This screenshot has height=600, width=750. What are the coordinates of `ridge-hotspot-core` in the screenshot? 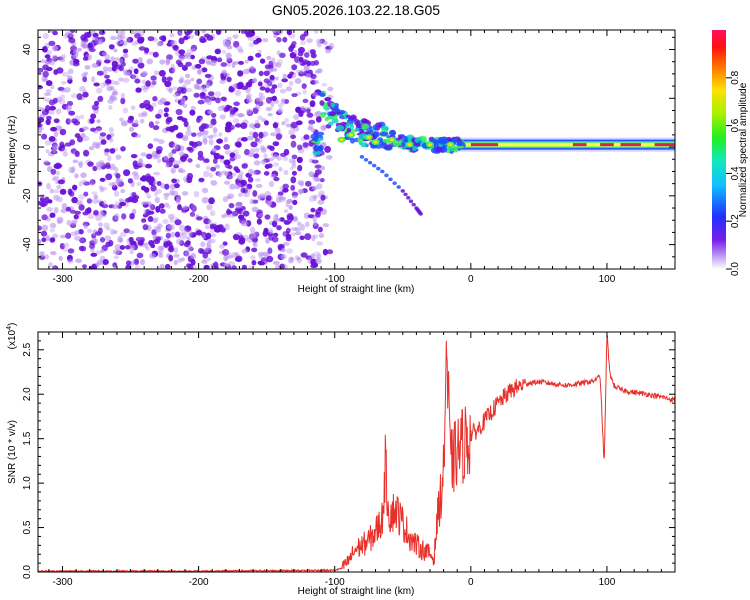 It's located at (409, 145).